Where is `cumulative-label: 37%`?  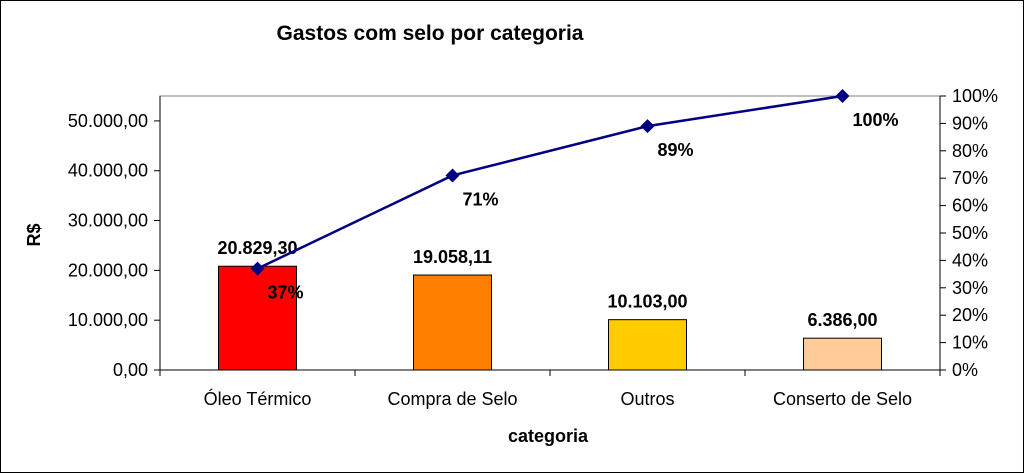 cumulative-label: 37% is located at coordinates (286, 293).